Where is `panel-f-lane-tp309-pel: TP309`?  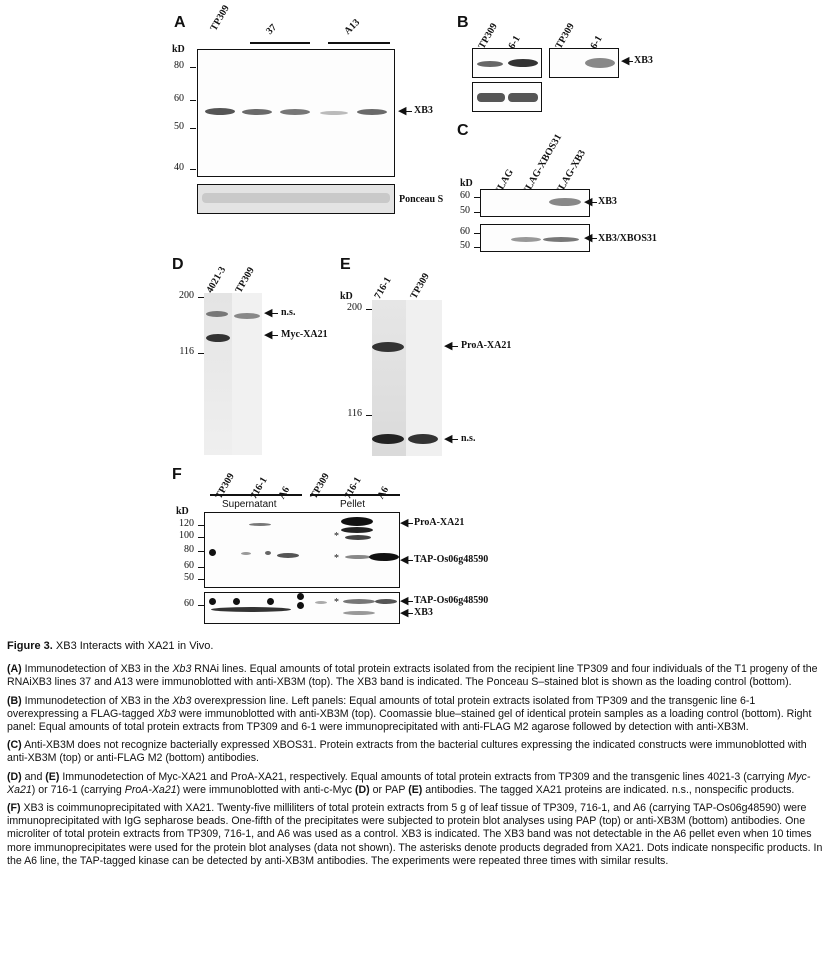
panel-f-lane-tp309-pel: TP309 is located at coordinates (320, 486).